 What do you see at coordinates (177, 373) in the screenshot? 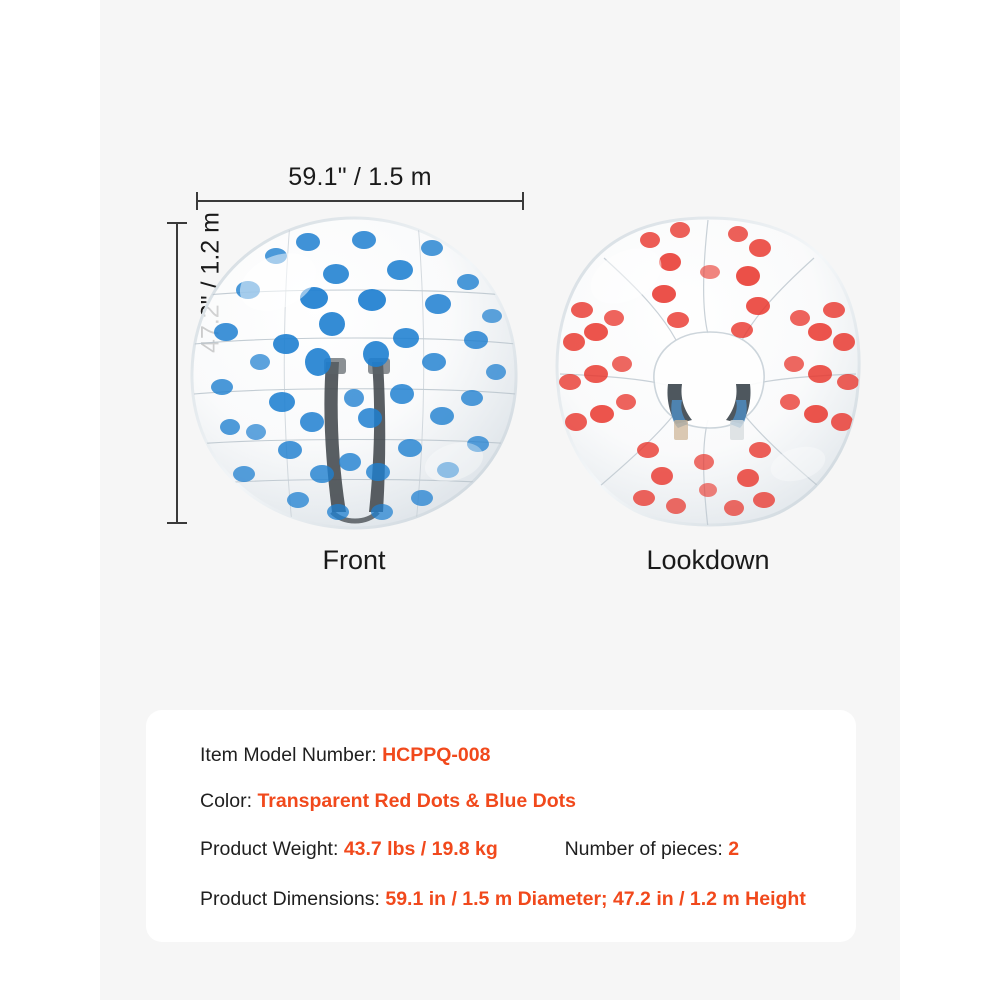
I see `height-dimension-line` at bounding box center [177, 373].